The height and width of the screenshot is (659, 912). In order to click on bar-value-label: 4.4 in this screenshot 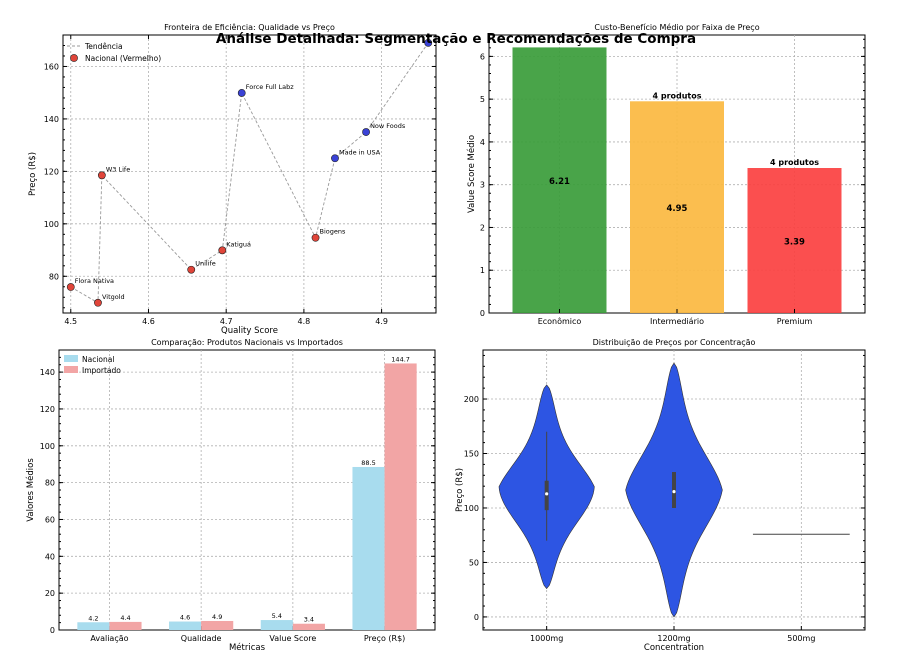, I will do `click(125, 618)`.